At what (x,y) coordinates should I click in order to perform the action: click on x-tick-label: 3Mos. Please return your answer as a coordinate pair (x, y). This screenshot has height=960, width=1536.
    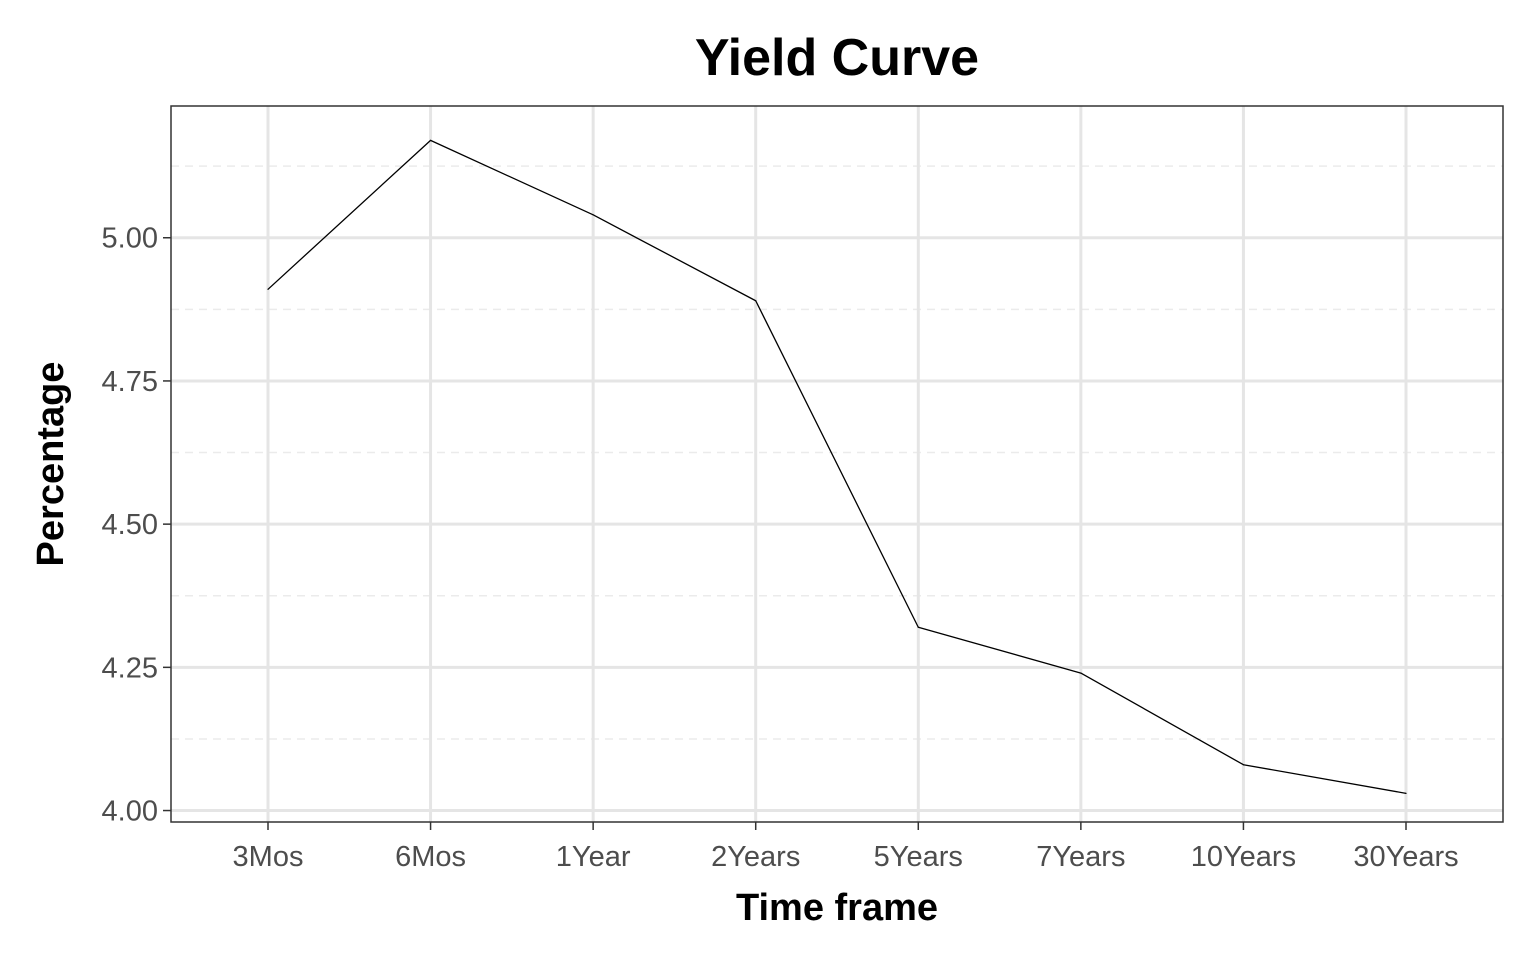
    Looking at the image, I should click on (268, 857).